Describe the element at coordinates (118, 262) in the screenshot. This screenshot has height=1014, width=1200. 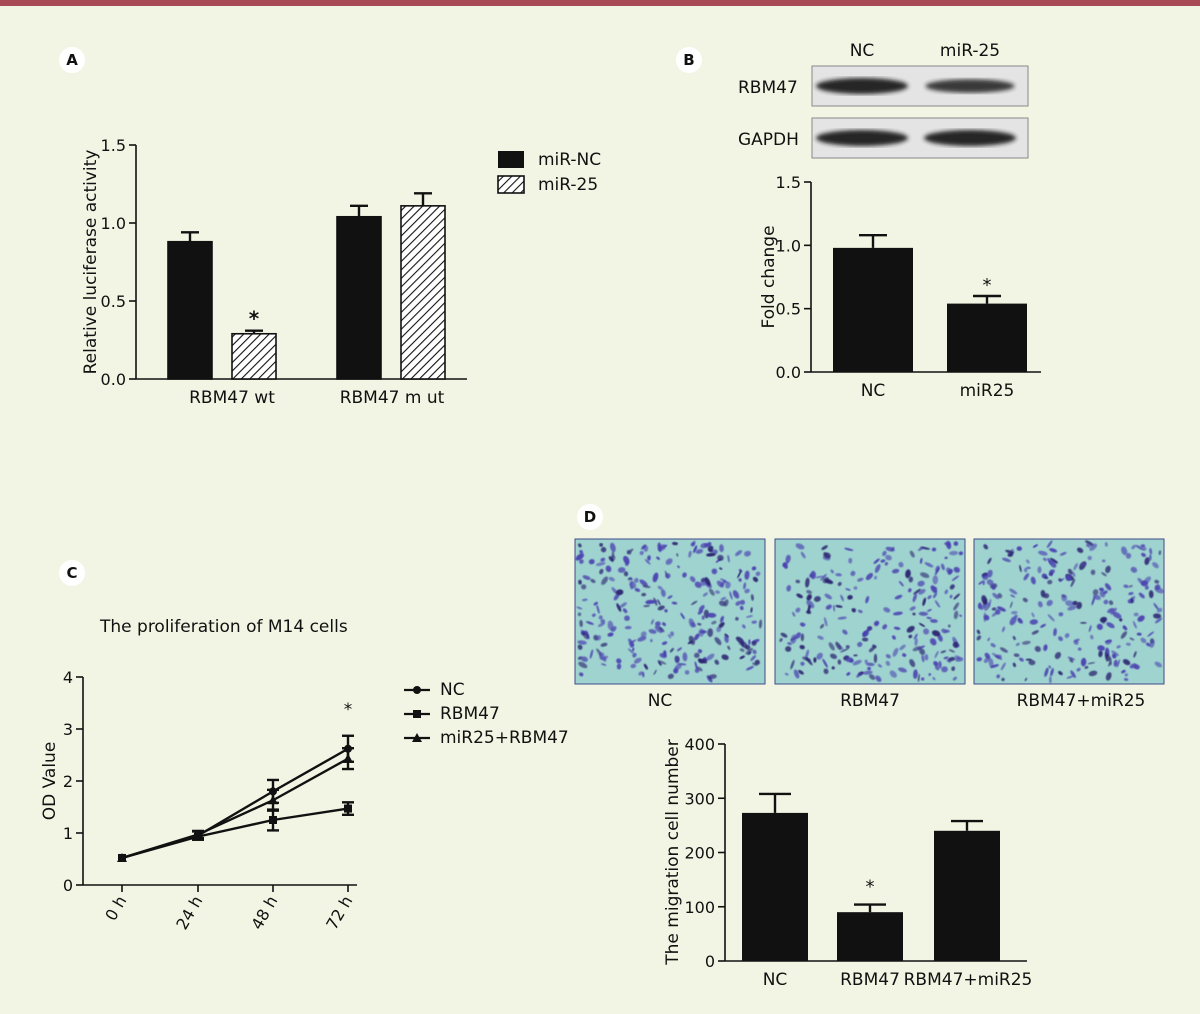
I see `chart-a-y-ticks: 0.0 0.5 1.0 1.5` at that location.